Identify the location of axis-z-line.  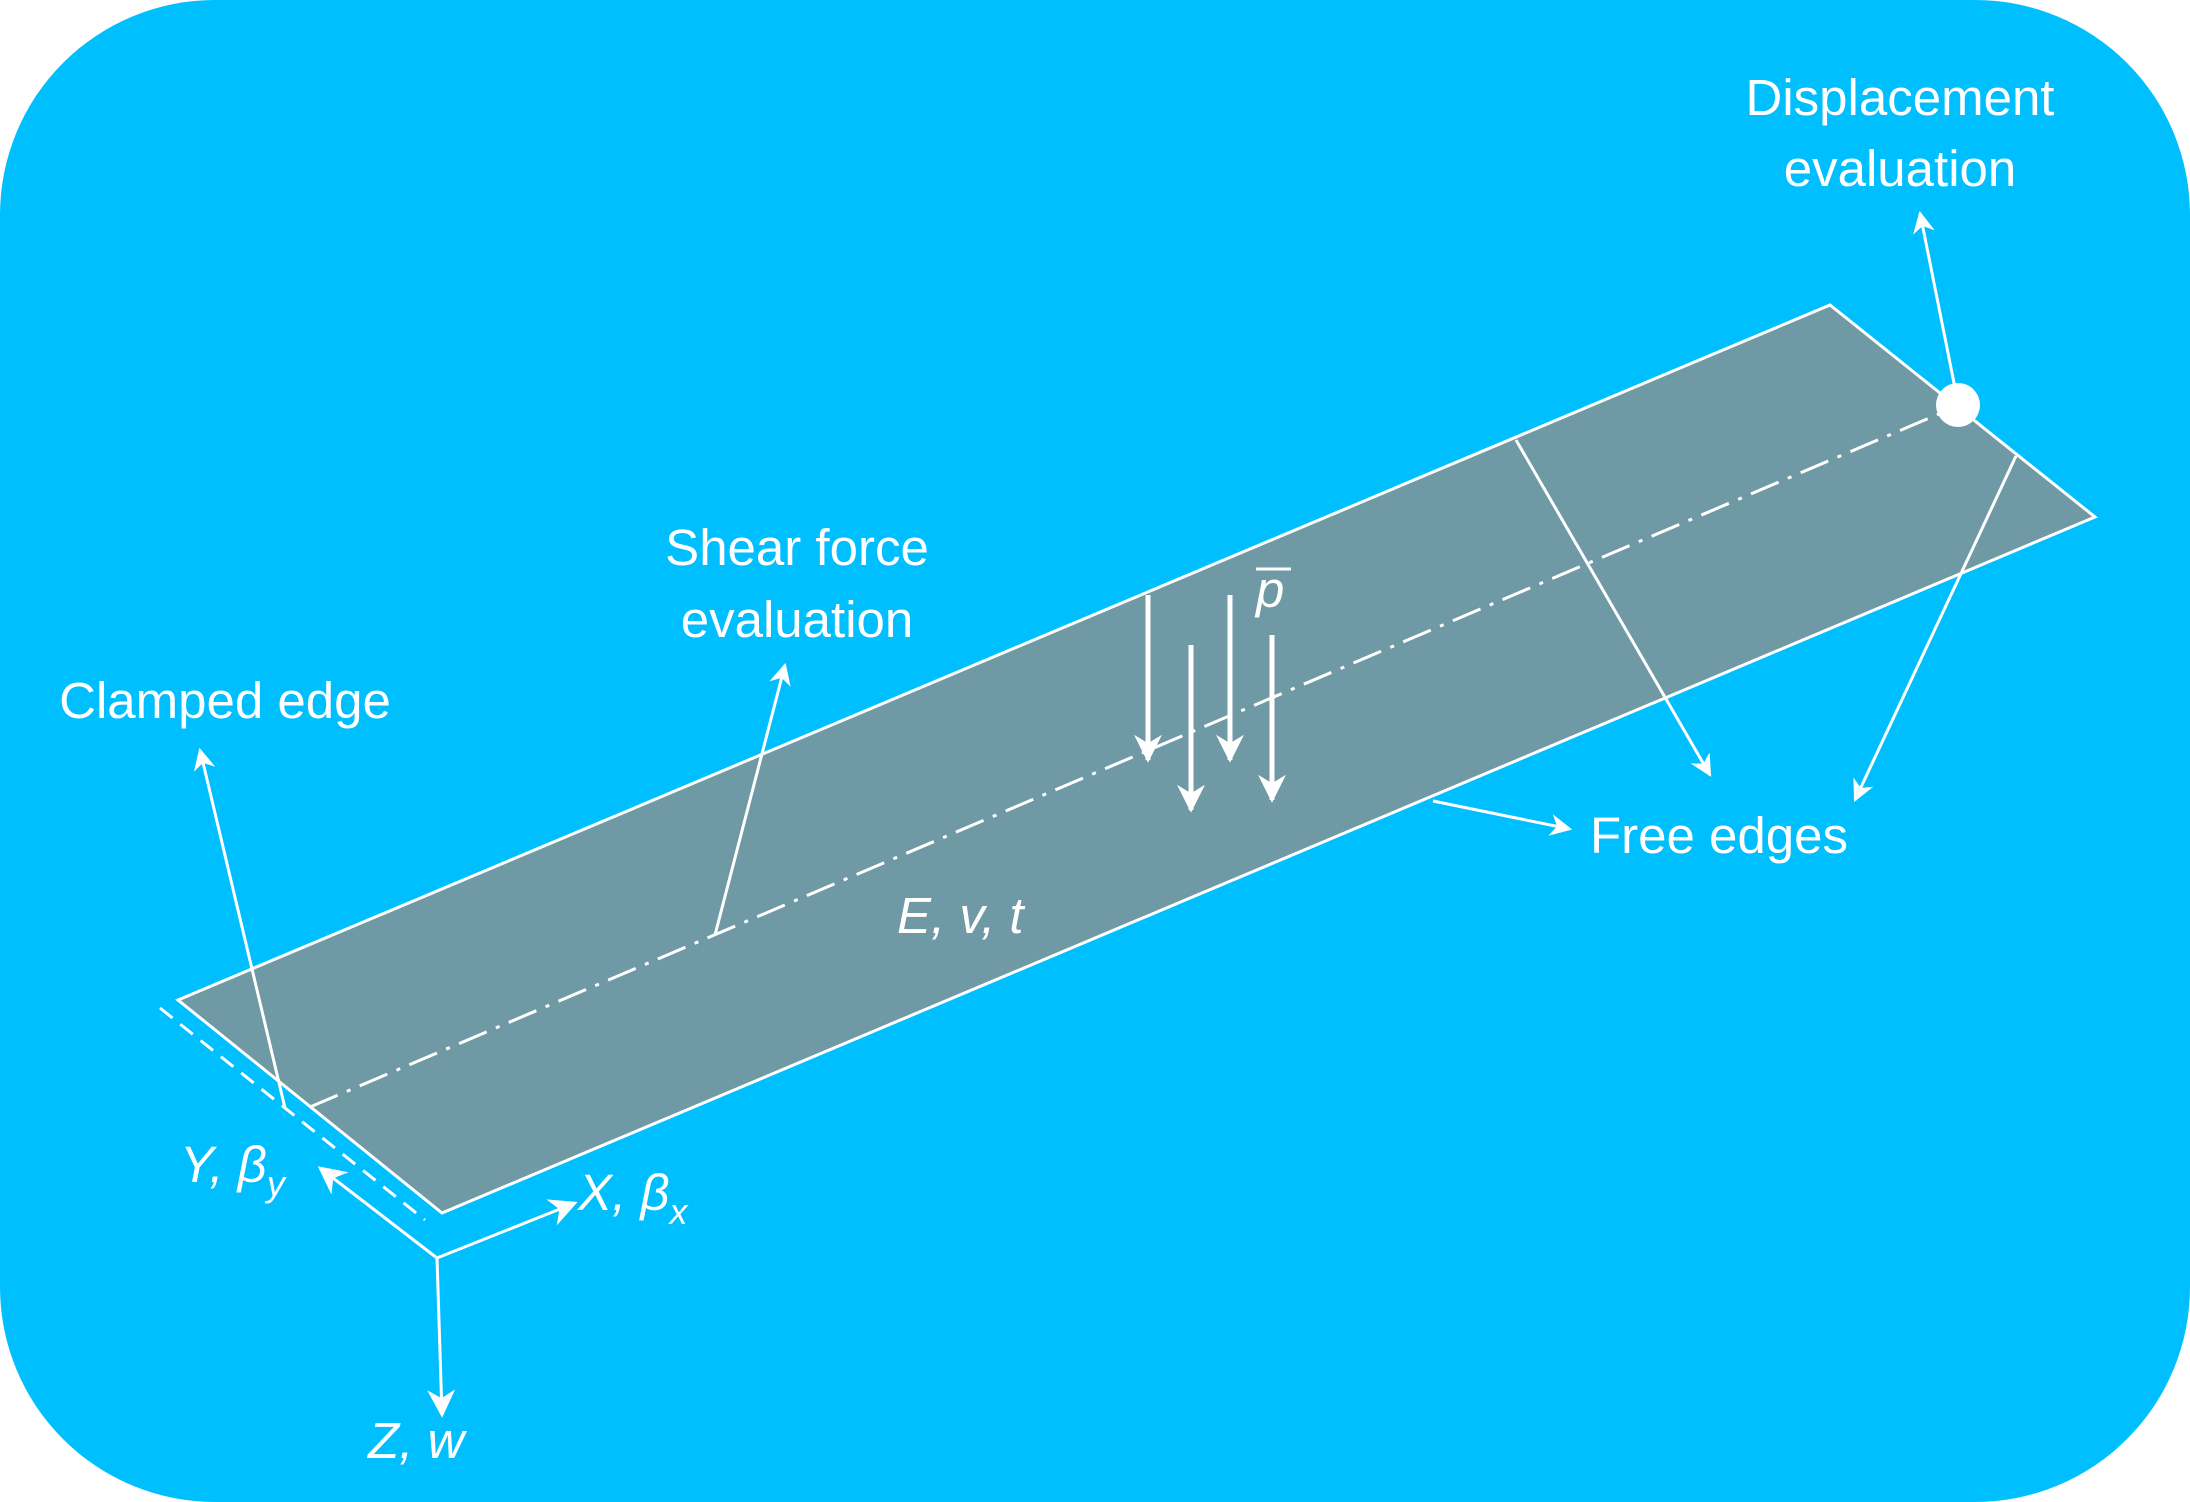
(441, 1337).